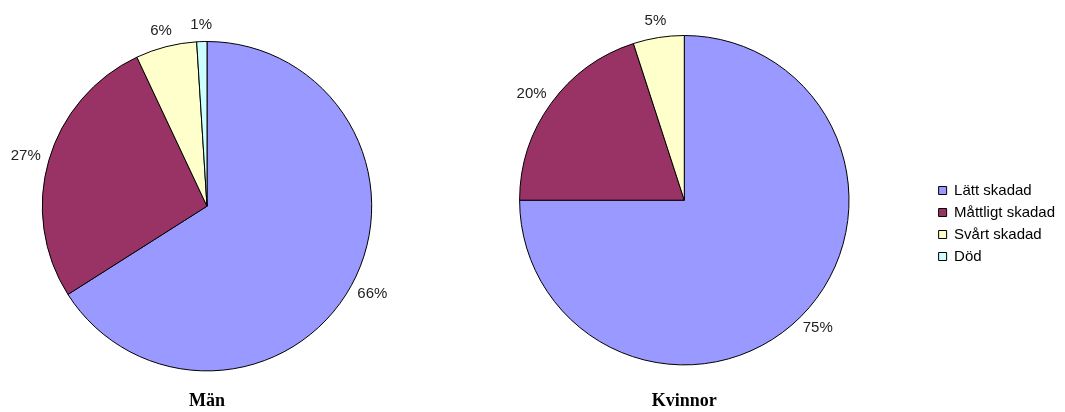  I want to click on legend-label: Svårt skadad, so click(998, 233).